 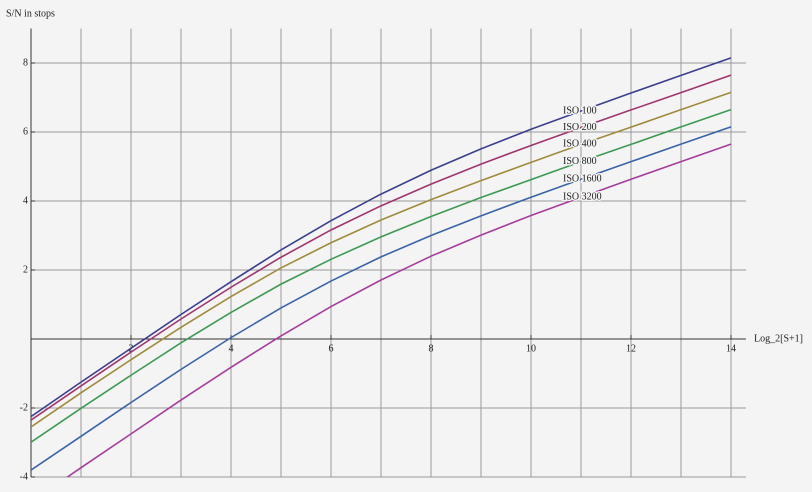 What do you see at coordinates (580, 144) in the screenshot?
I see `series-label: ISO 400` at bounding box center [580, 144].